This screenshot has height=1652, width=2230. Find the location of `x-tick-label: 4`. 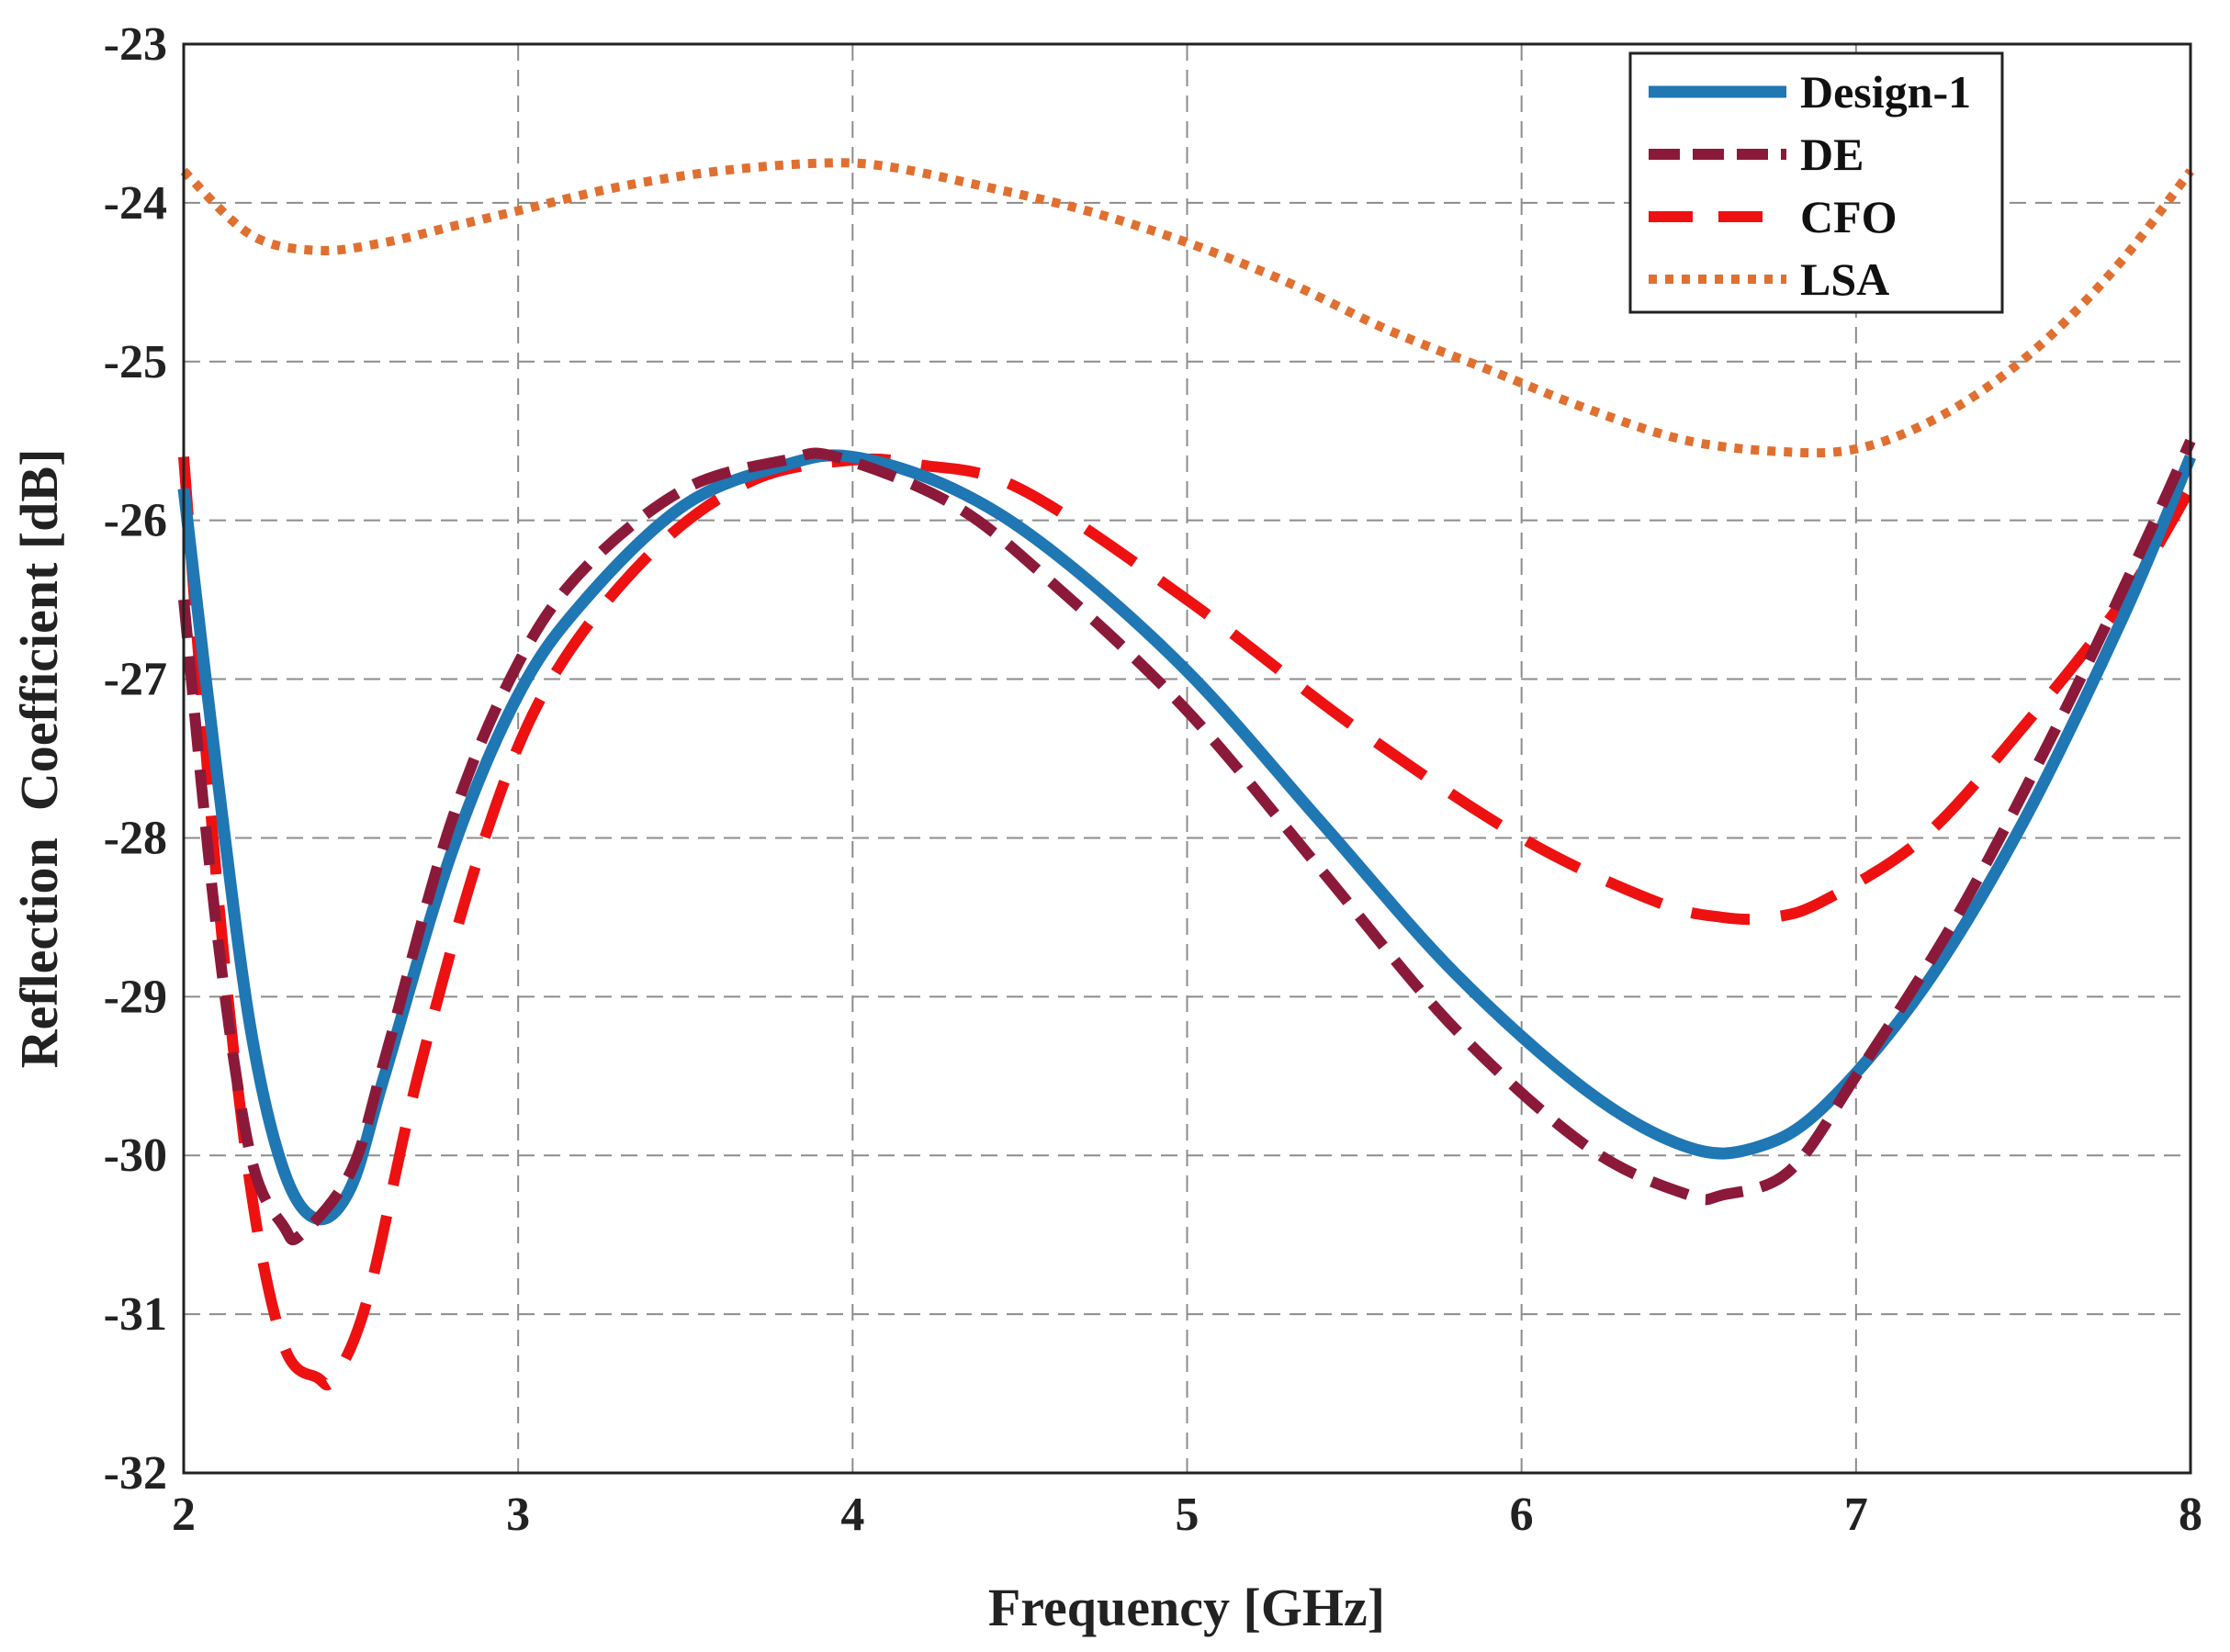

x-tick-label: 4 is located at coordinates (852, 1515).